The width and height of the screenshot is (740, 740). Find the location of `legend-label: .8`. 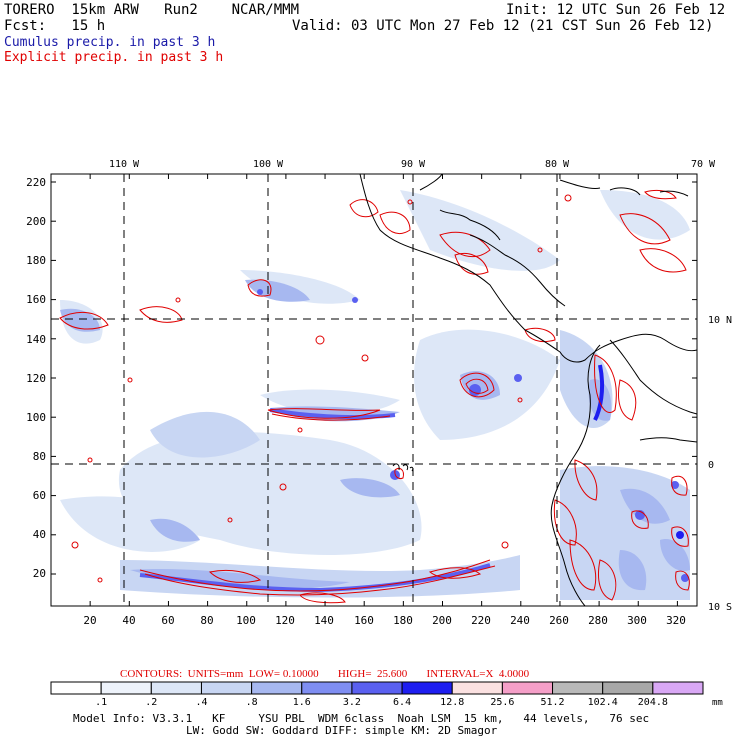

legend-label: .8 is located at coordinates (252, 702).